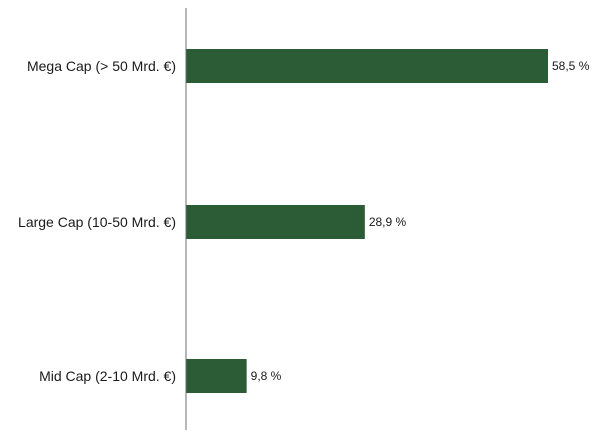 This screenshot has width=599, height=436. Describe the element at coordinates (266, 376) in the screenshot. I see `value-label-mid-cap: 9,8 %` at that location.